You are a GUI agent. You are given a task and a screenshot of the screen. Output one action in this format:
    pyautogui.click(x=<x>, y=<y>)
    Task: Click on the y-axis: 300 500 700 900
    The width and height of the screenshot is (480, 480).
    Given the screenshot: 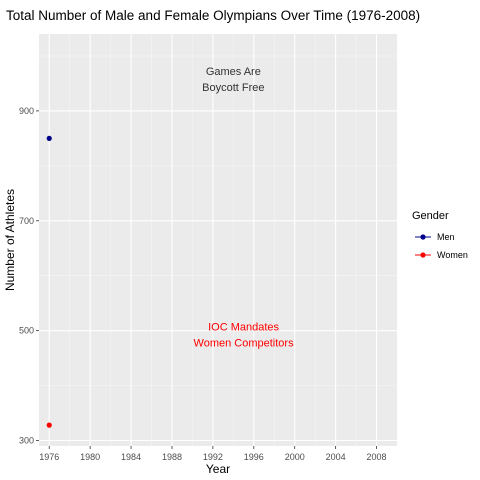 What is the action you would take?
    pyautogui.click(x=29, y=276)
    